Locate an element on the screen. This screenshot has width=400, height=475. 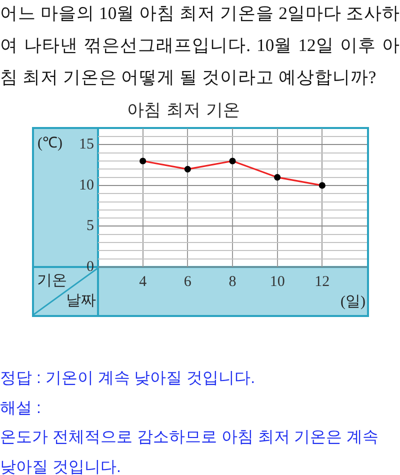
x-tick-label: 10 is located at coordinates (277, 282).